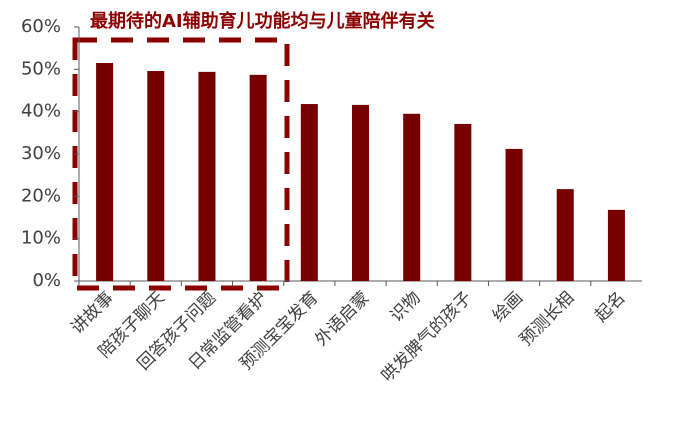 Image resolution: width=680 pixels, height=429 pixels. Describe the element at coordinates (41, 68) in the screenshot. I see `y-tick-label: 50%` at that location.